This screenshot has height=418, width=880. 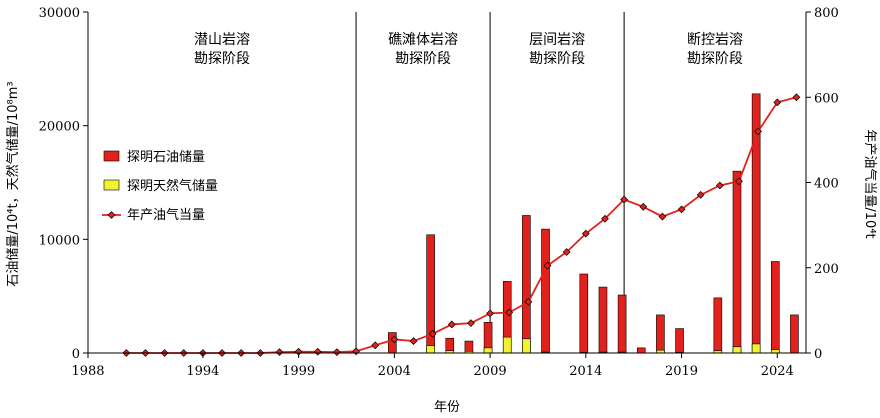 I want to click on legend-line-label: 年产油气当量, so click(x=166, y=215).